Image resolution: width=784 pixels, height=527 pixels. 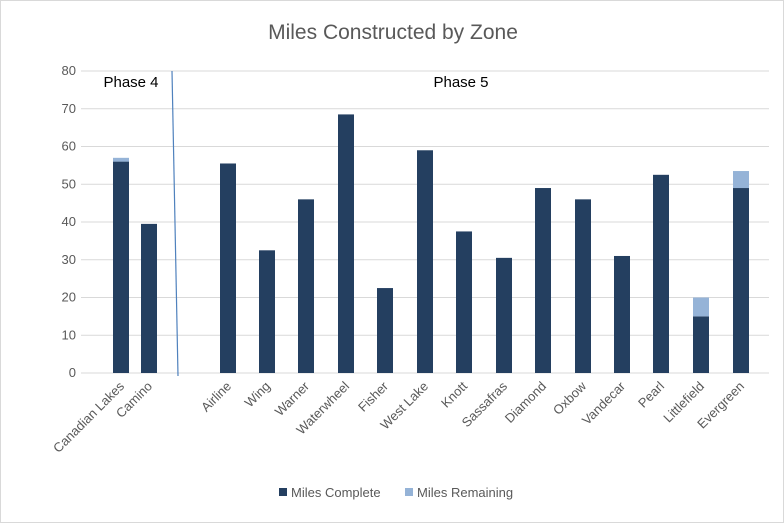 What do you see at coordinates (88, 416) in the screenshot?
I see `x-tick-label: Canadian Lakes` at bounding box center [88, 416].